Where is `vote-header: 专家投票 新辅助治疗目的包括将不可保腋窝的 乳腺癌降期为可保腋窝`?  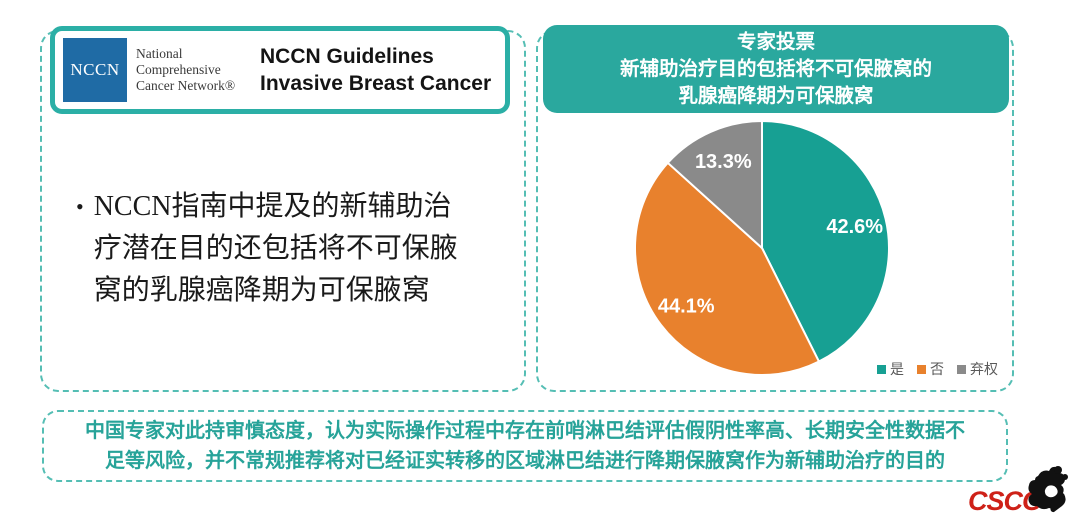
vote-header: 专家投票 新辅助治疗目的包括将不可保腋窝的 乳腺癌降期为可保腋窝 is located at coordinates (776, 69).